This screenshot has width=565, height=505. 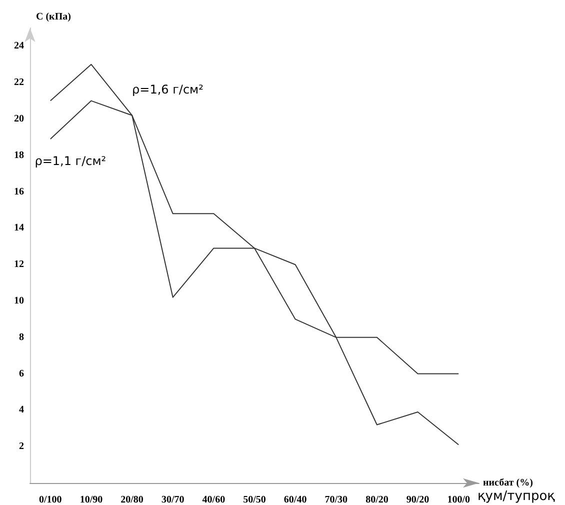 I want to click on x-tick-label: 40/60, so click(x=214, y=499).